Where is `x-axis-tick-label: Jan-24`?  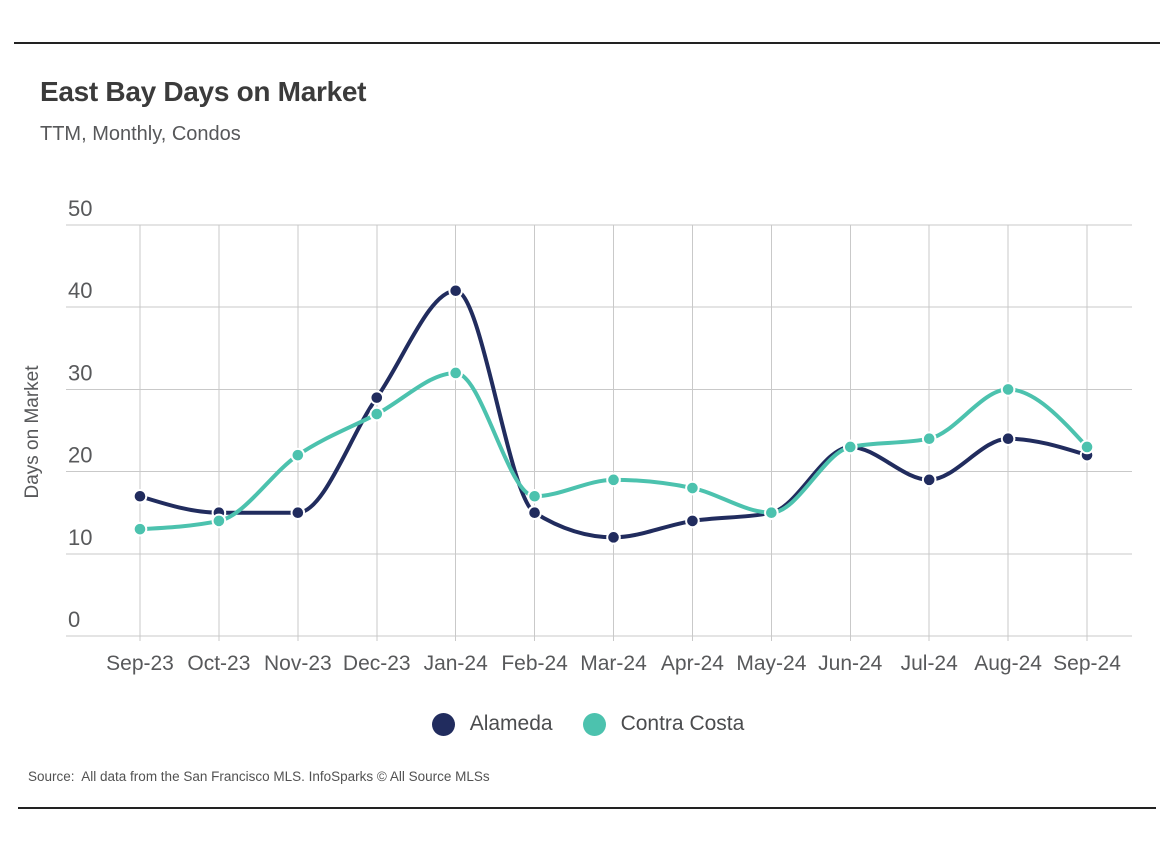
x-axis-tick-label: Jan-24 is located at coordinates (456, 663).